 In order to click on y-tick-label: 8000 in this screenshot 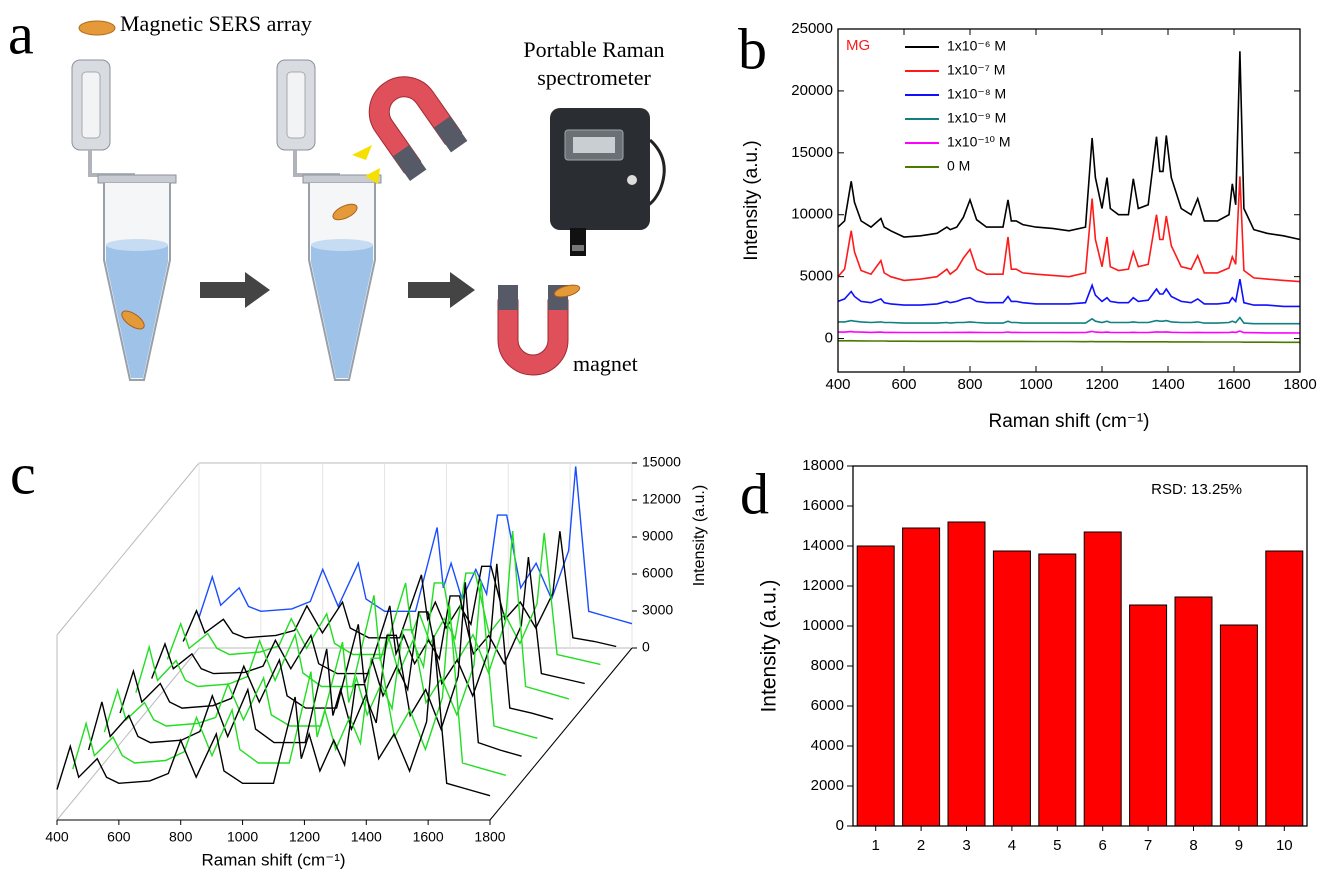, I will do `click(827, 665)`.